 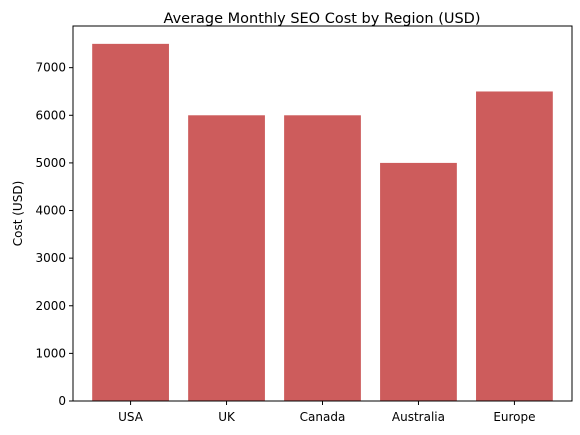 I want to click on y-tick-label: 6000, so click(x=50, y=115).